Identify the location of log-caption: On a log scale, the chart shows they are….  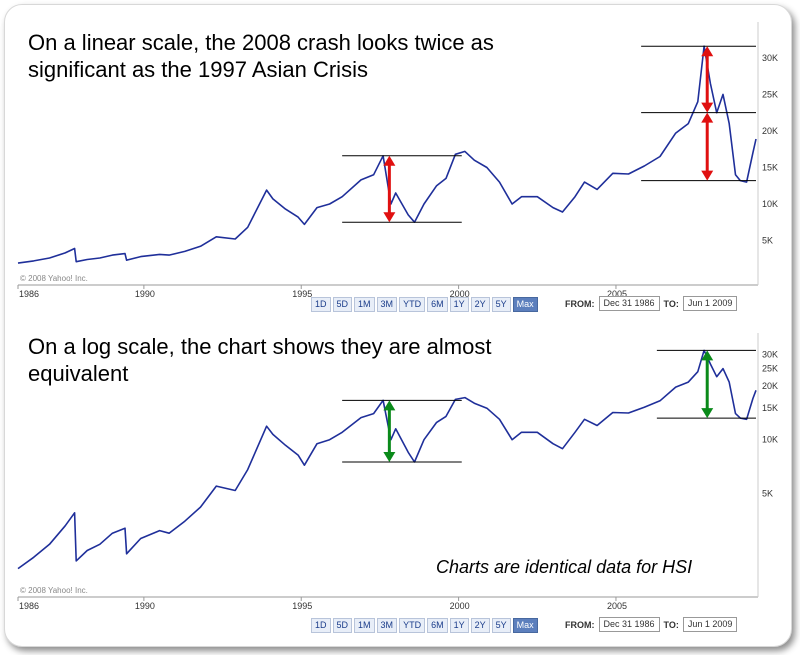
(260, 360).